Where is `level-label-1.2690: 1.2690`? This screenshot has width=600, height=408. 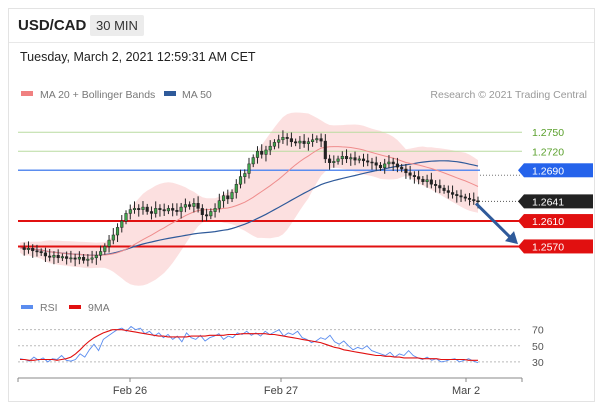
level-label-1.2690: 1.2690 is located at coordinates (548, 171).